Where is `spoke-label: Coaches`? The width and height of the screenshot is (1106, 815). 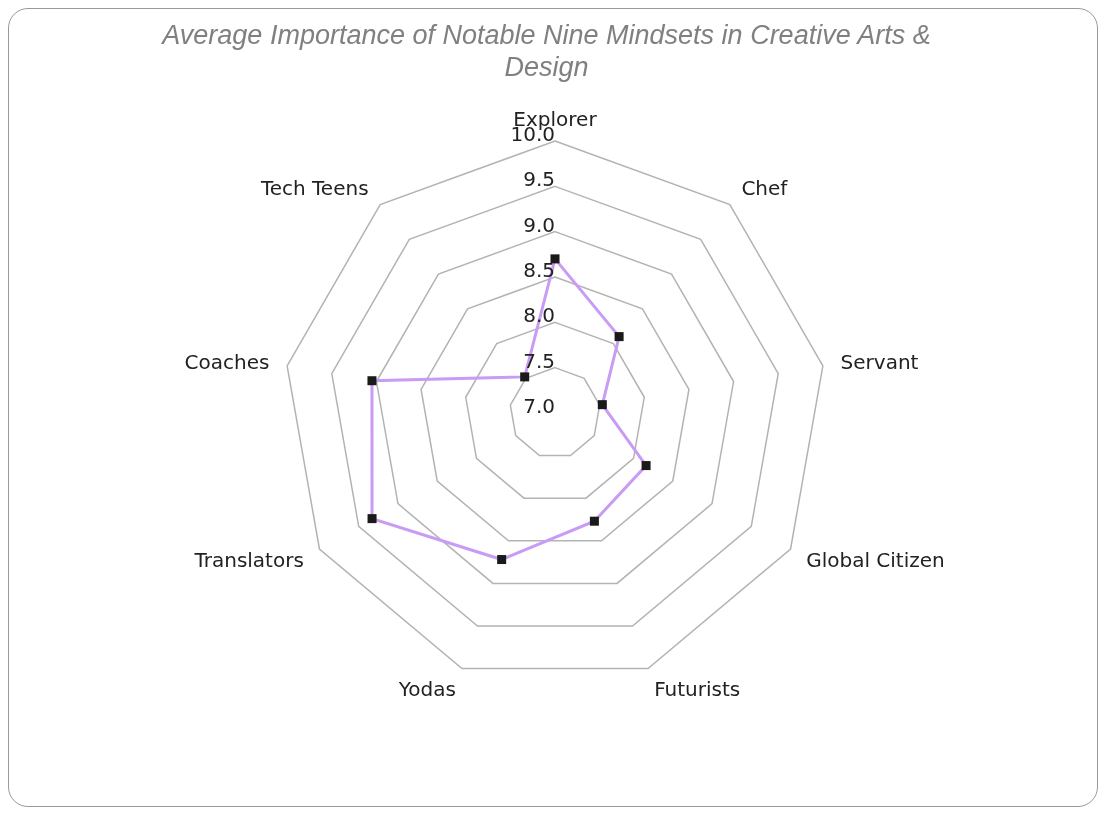
spoke-label: Coaches is located at coordinates (227, 361).